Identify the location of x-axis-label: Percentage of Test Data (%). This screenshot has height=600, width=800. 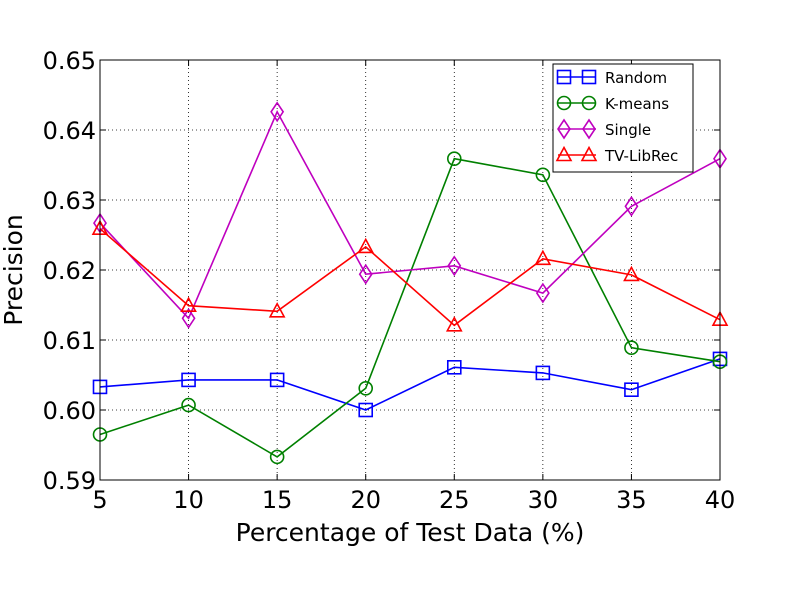
(410, 532).